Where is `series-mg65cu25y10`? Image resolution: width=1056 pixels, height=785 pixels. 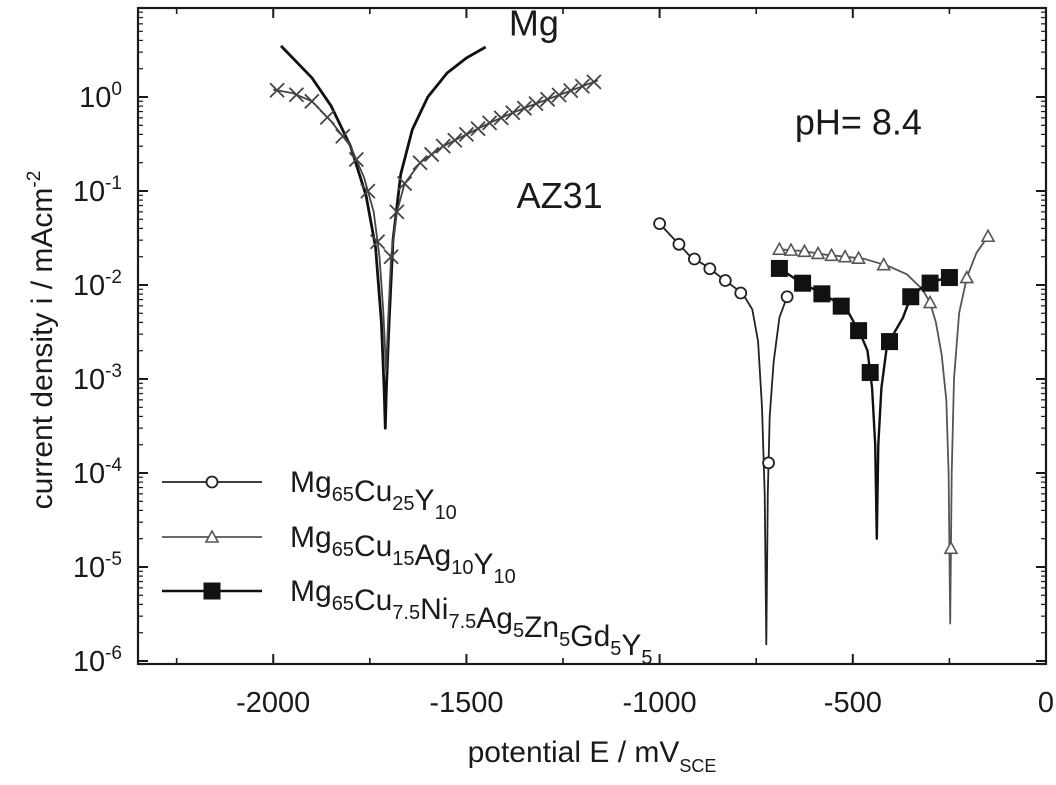 series-mg65cu25y10 is located at coordinates (723, 431).